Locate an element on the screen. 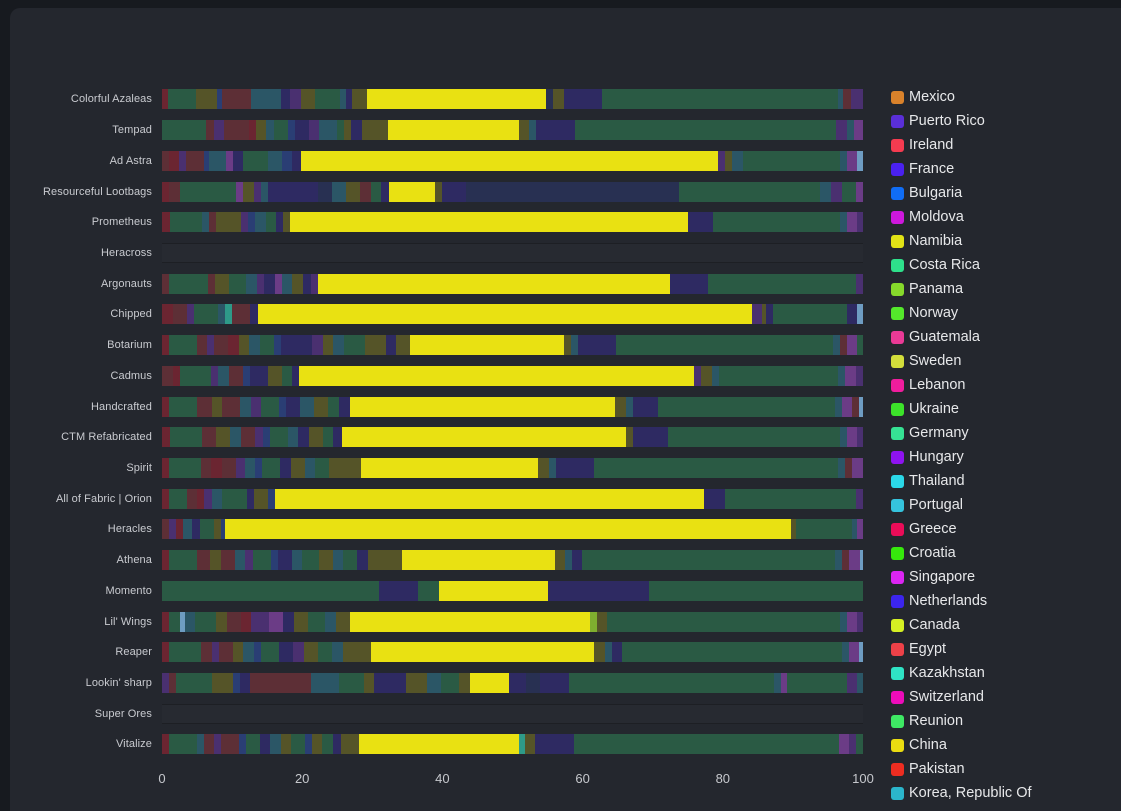 Image resolution: width=1121 pixels, height=811 pixels. legend-item: Kazakhstan is located at coordinates (1006, 673).